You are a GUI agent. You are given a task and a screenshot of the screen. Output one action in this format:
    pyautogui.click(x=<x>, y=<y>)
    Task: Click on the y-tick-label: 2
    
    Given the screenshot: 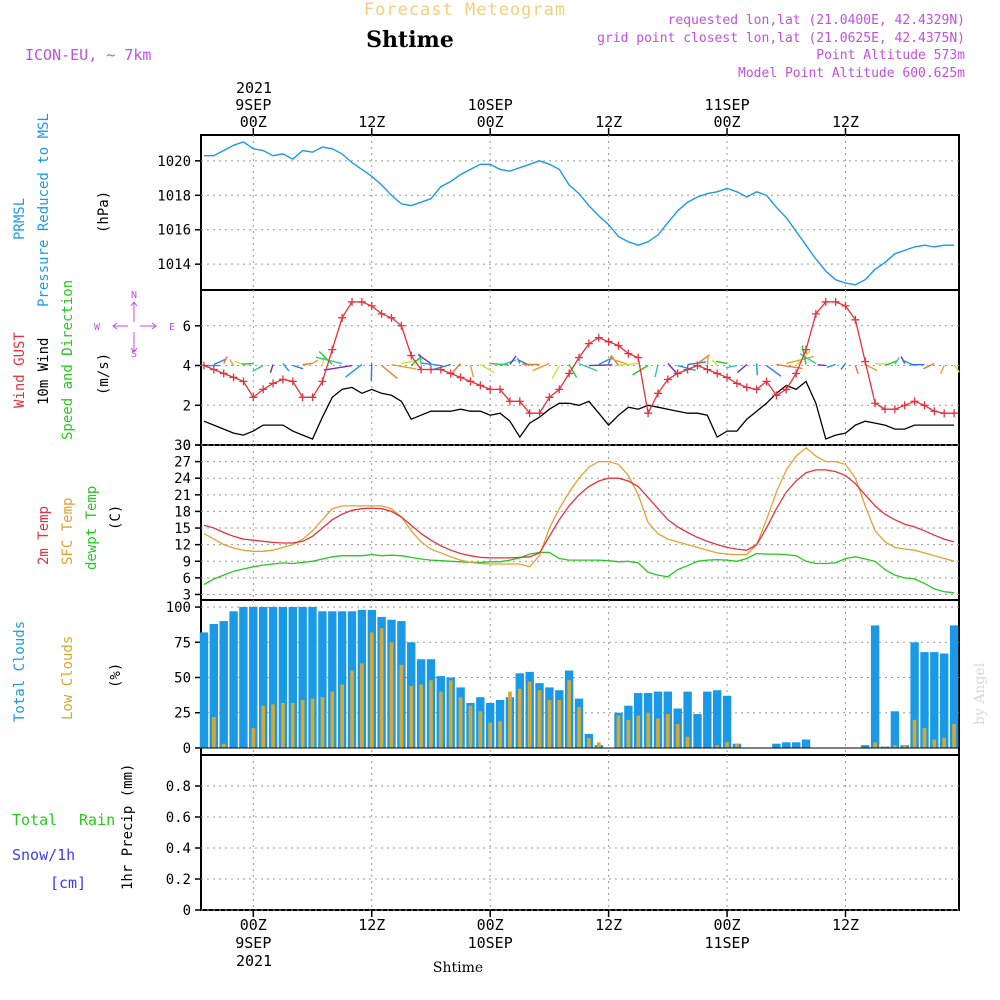 What is the action you would take?
    pyautogui.click(x=187, y=406)
    